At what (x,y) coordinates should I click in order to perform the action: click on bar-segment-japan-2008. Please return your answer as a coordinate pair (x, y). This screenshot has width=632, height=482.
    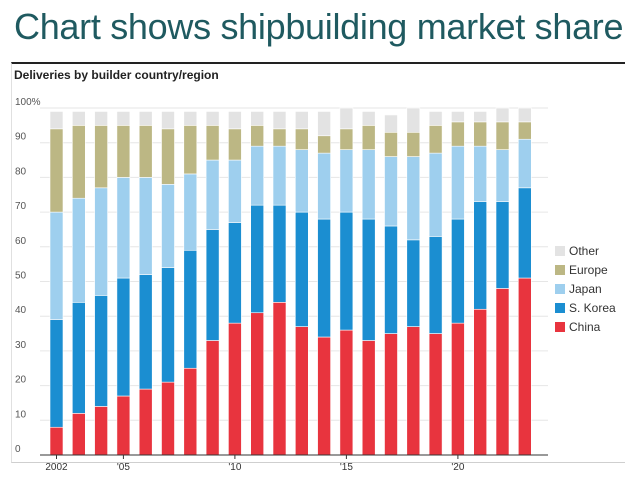
    Looking at the image, I should click on (190, 212).